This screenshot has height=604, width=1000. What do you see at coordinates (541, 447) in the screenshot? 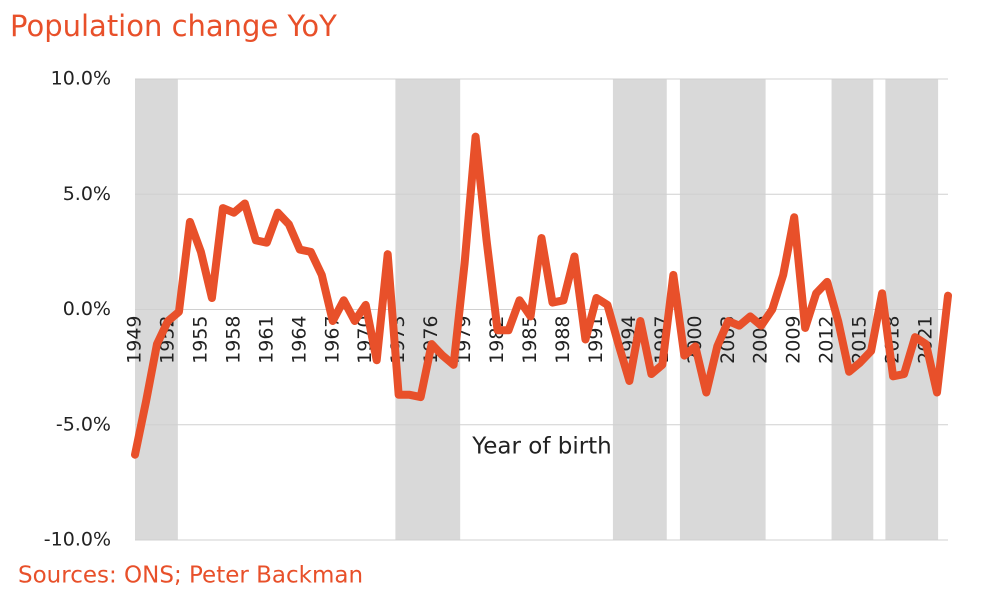
I see `x-axis-label: Year of birth` at bounding box center [541, 447].